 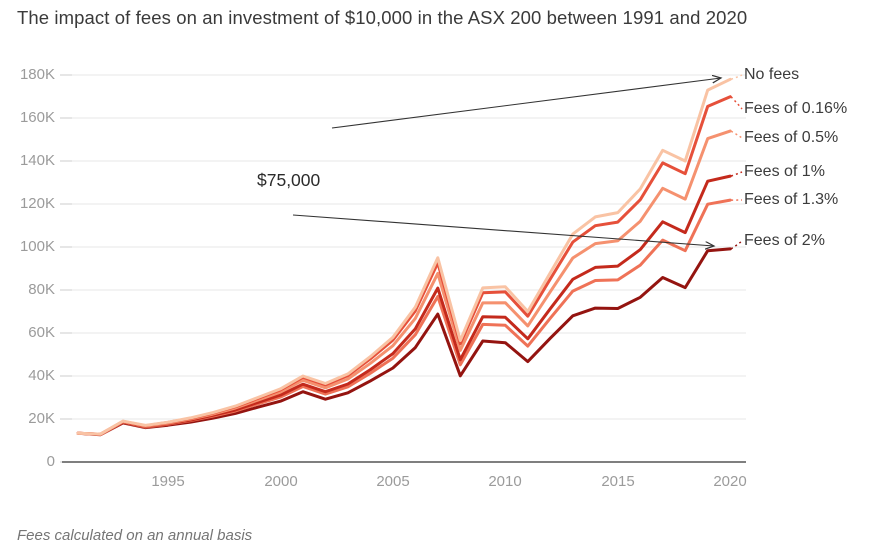 I want to click on gap-annotation-label: $75,000, so click(x=289, y=180).